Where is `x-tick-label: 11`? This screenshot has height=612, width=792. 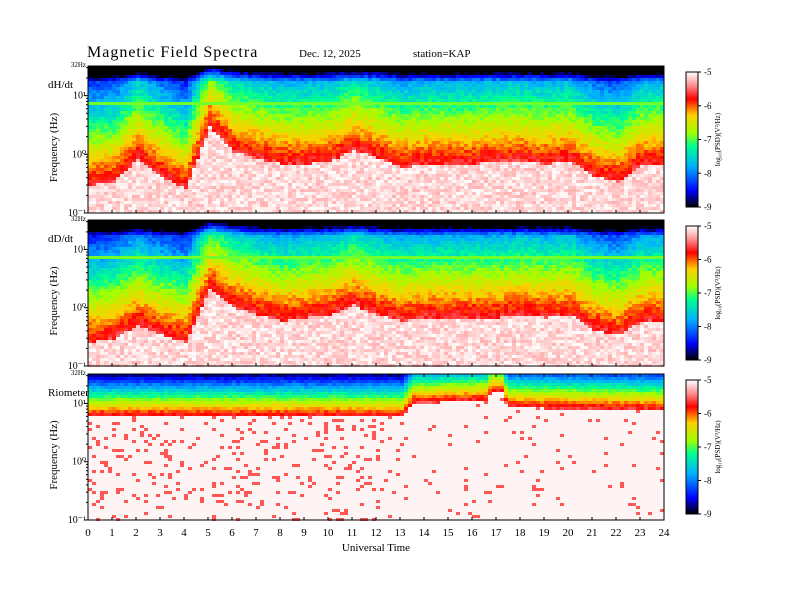
x-tick-label: 11 is located at coordinates (352, 533).